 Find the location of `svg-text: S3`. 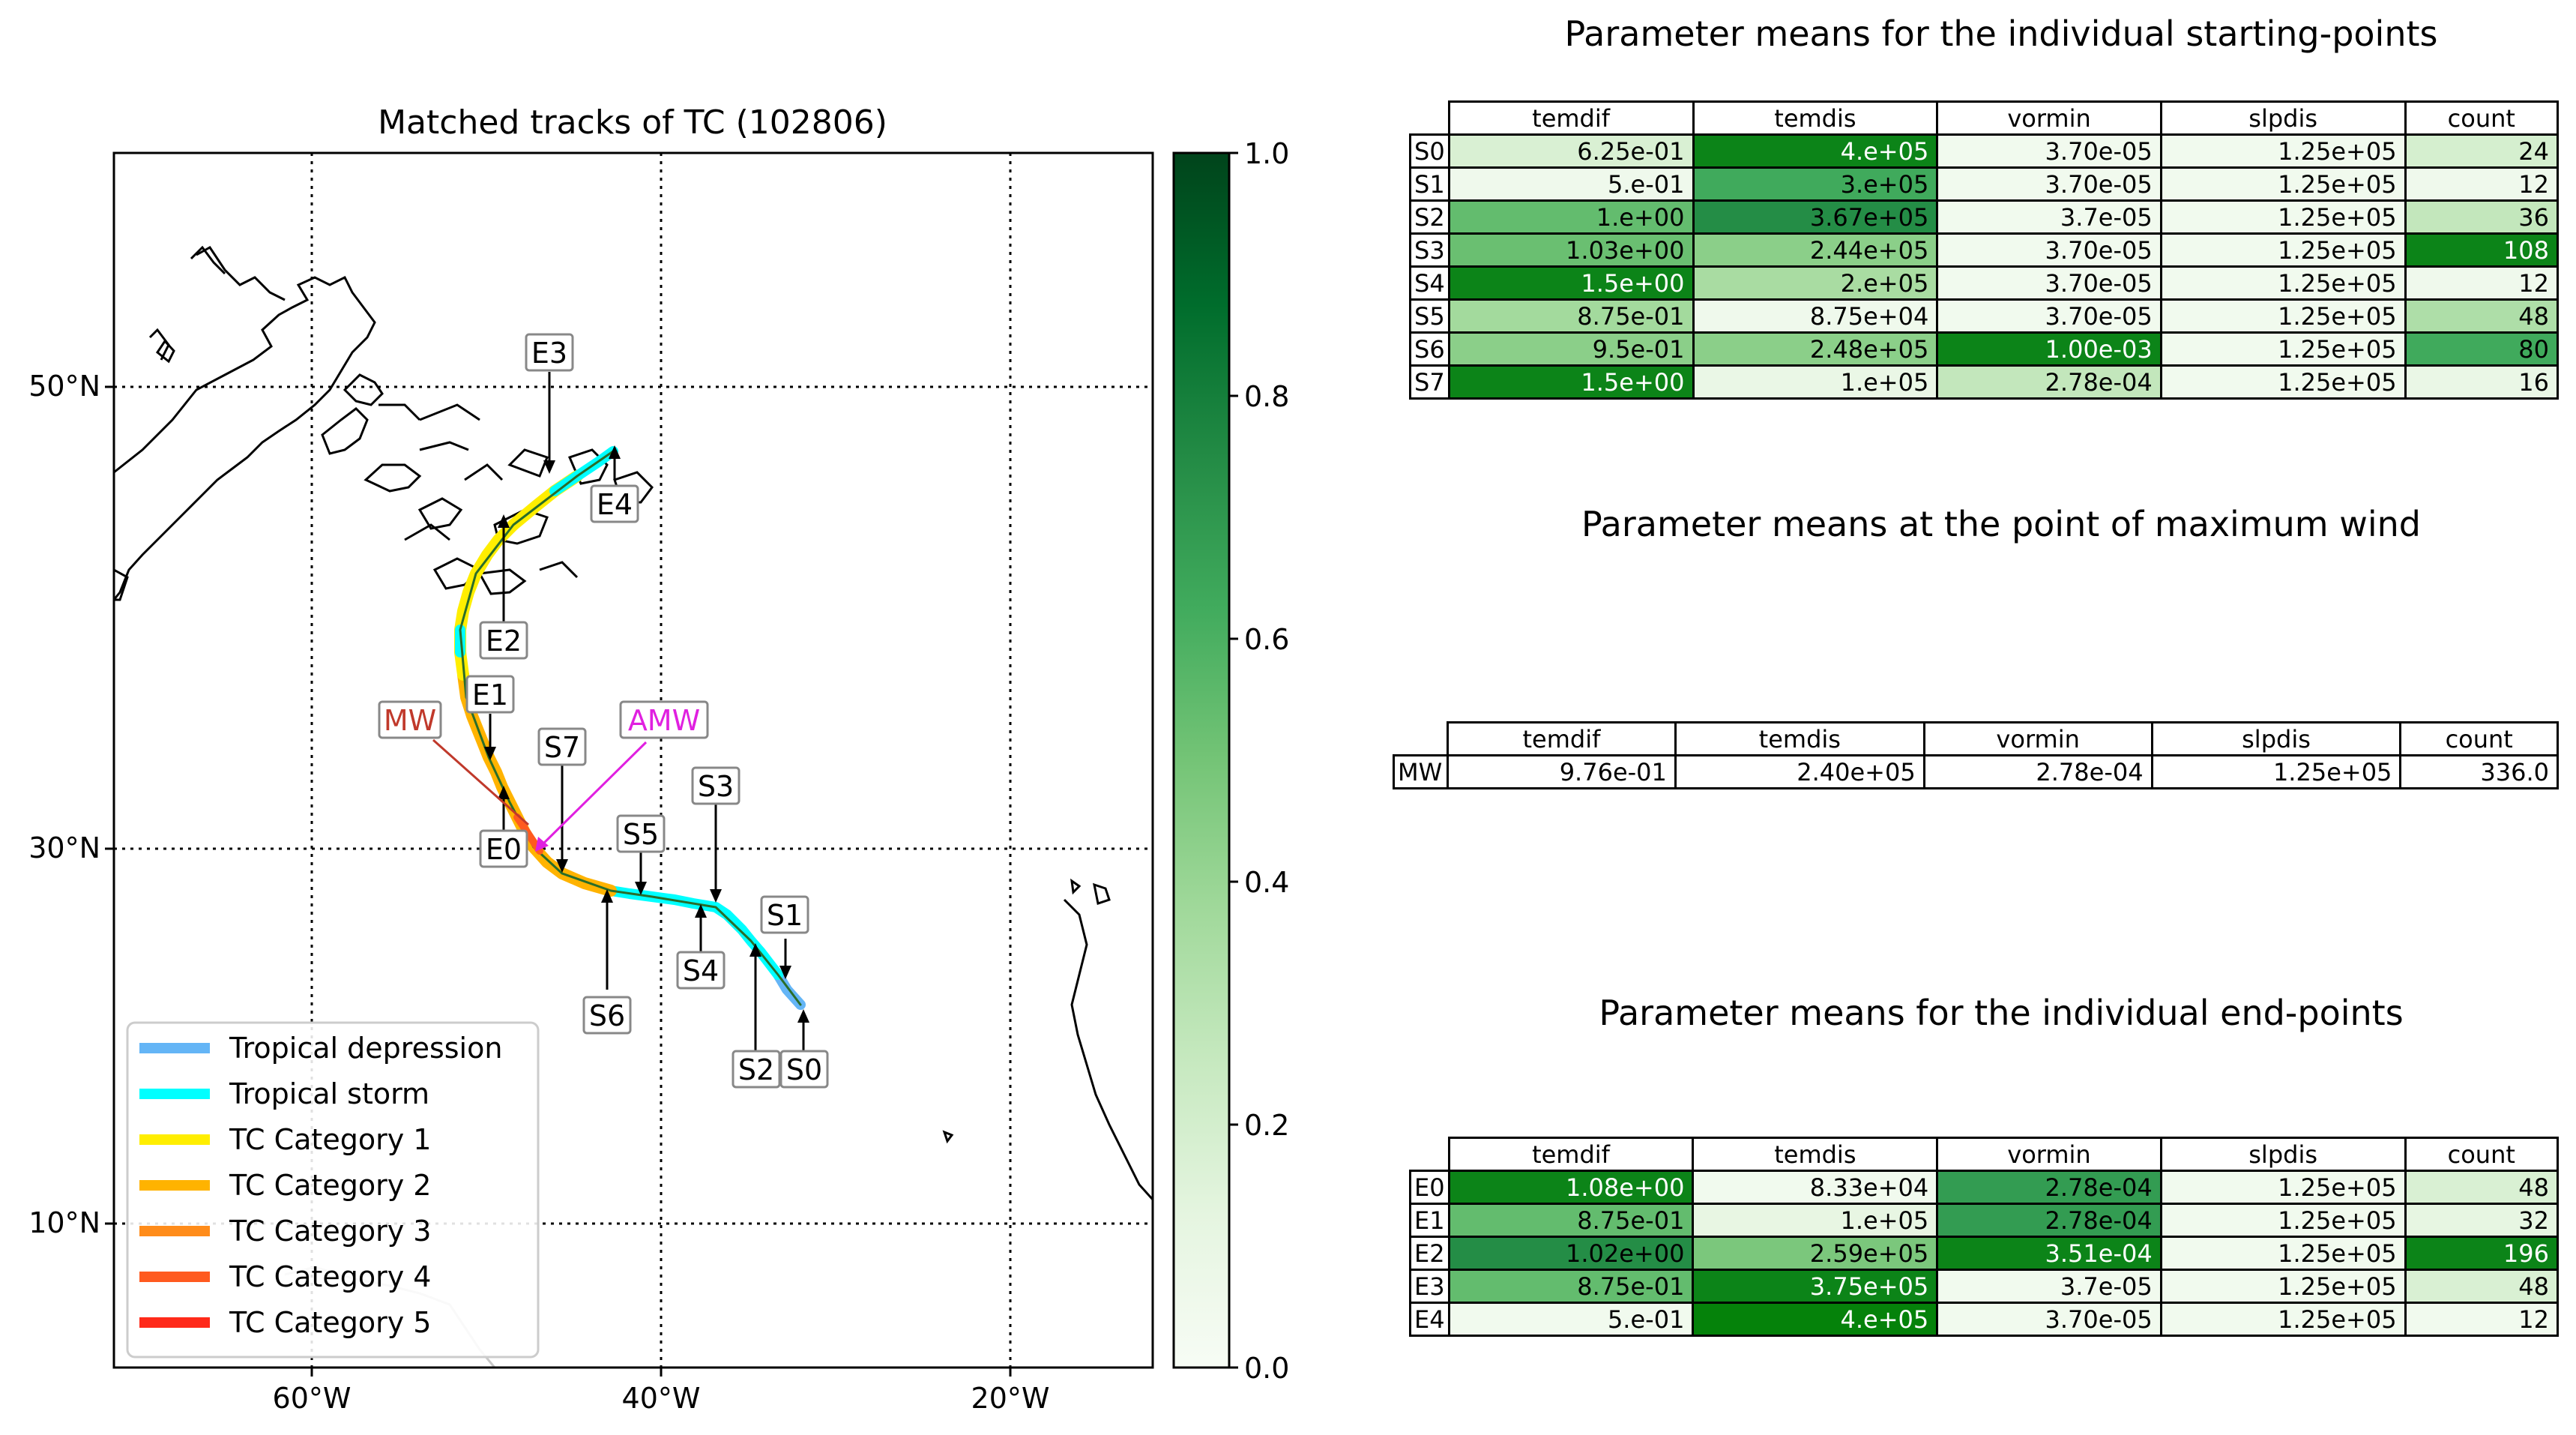

svg-text: S3 is located at coordinates (716, 786).